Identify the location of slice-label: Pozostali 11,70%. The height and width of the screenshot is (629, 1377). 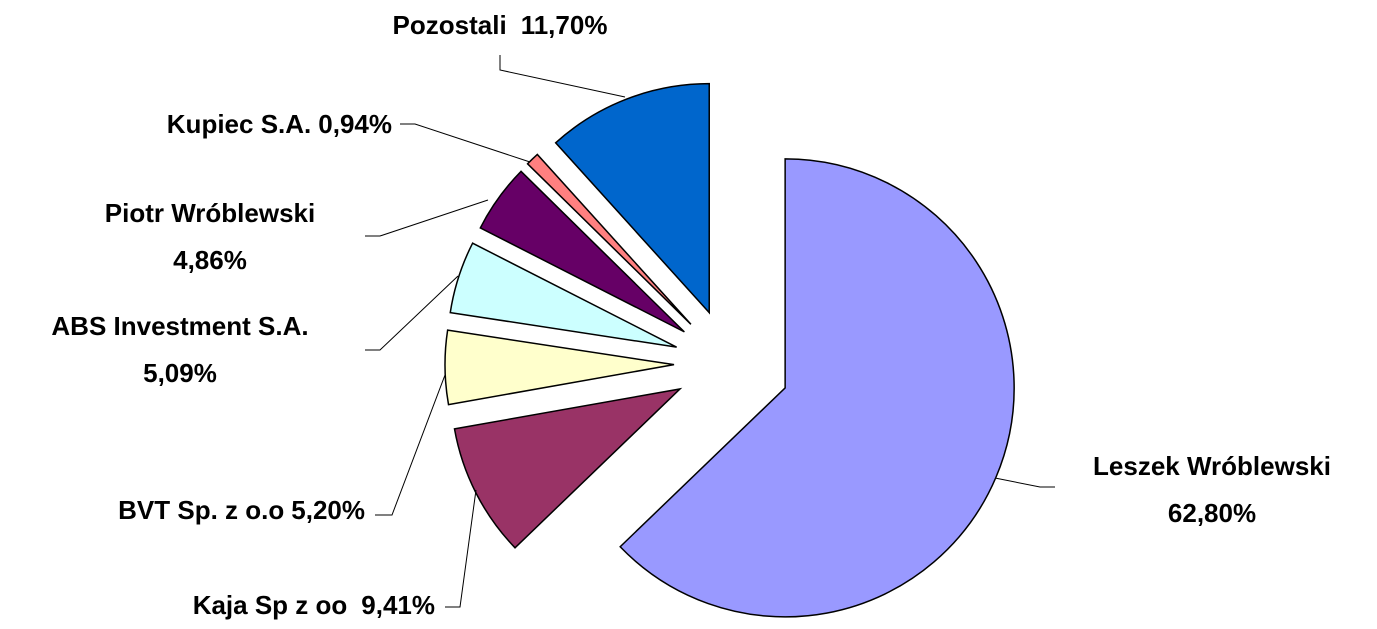
(500, 25).